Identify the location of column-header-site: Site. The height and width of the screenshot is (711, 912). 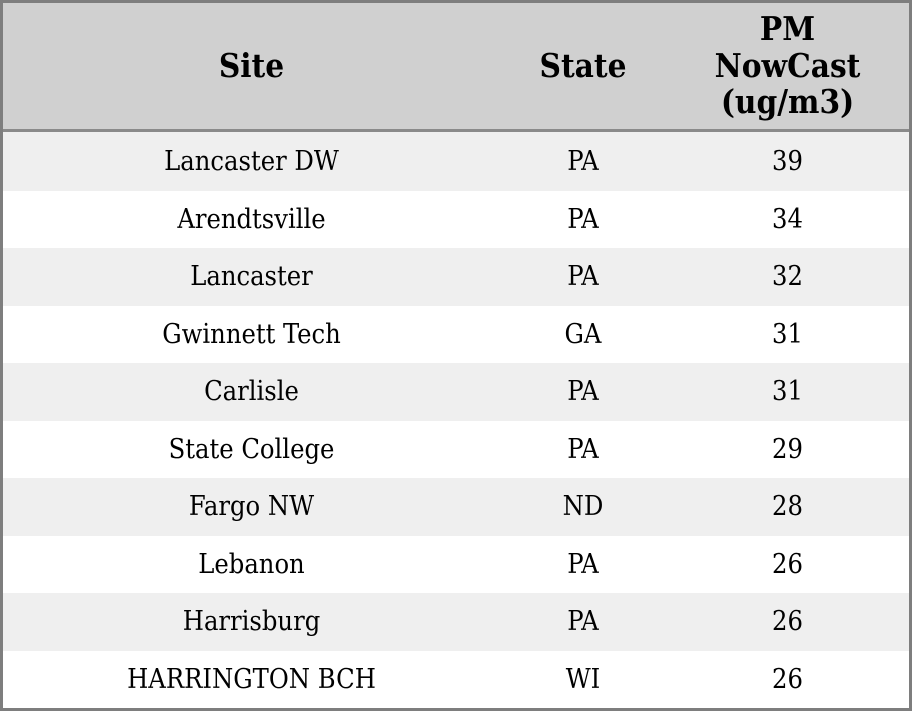
(251, 67).